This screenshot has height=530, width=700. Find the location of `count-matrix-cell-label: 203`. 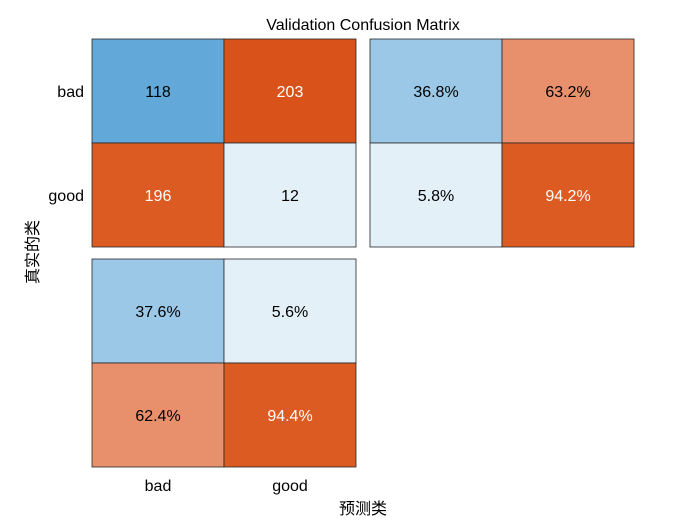

count-matrix-cell-label: 203 is located at coordinates (290, 92).